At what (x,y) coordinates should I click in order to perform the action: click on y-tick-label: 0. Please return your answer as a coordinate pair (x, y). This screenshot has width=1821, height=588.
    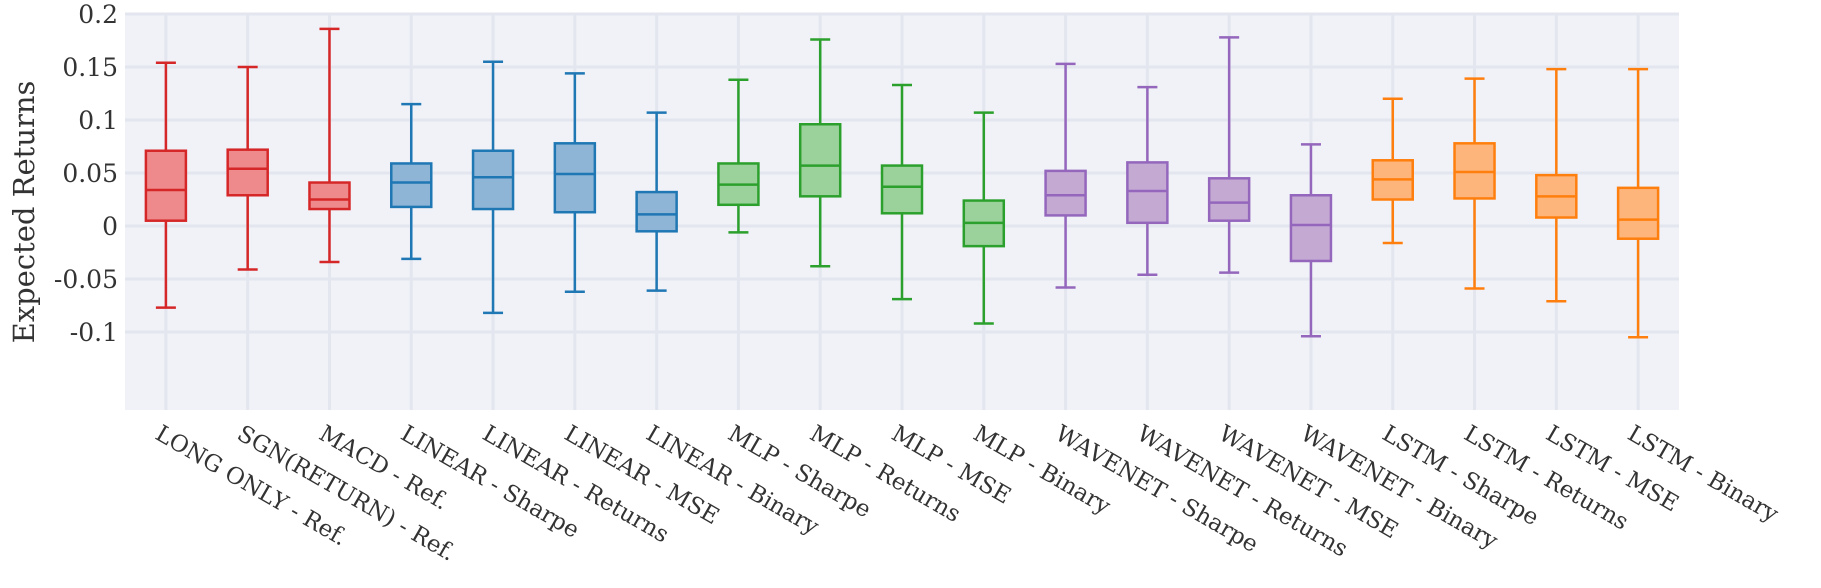
    Looking at the image, I should click on (110, 226).